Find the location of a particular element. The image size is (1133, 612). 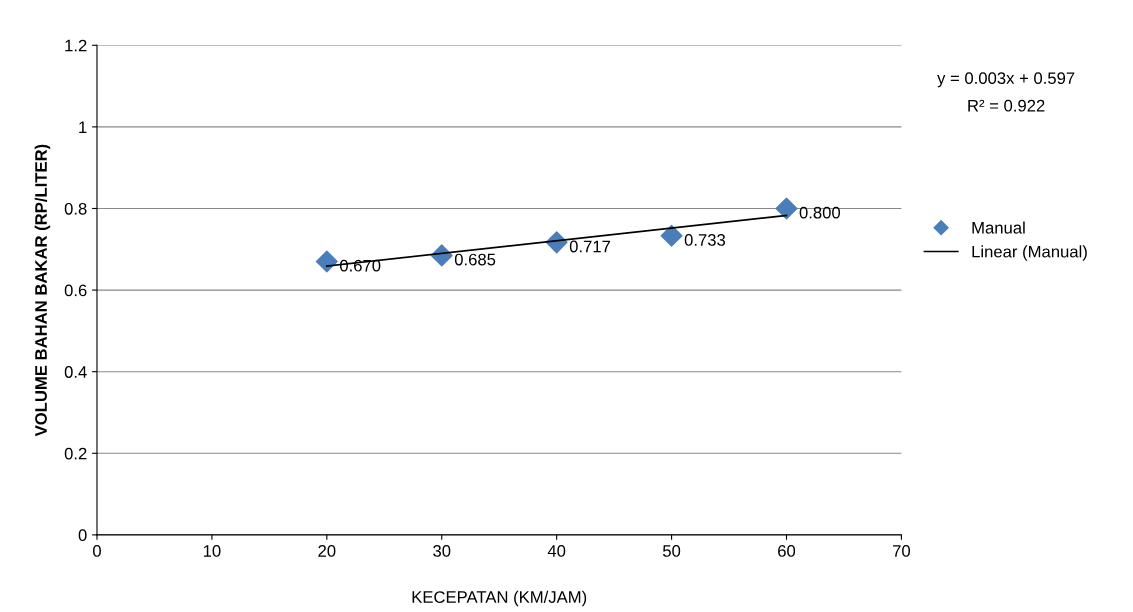

y-tick-label: 0.8 is located at coordinates (75, 208).